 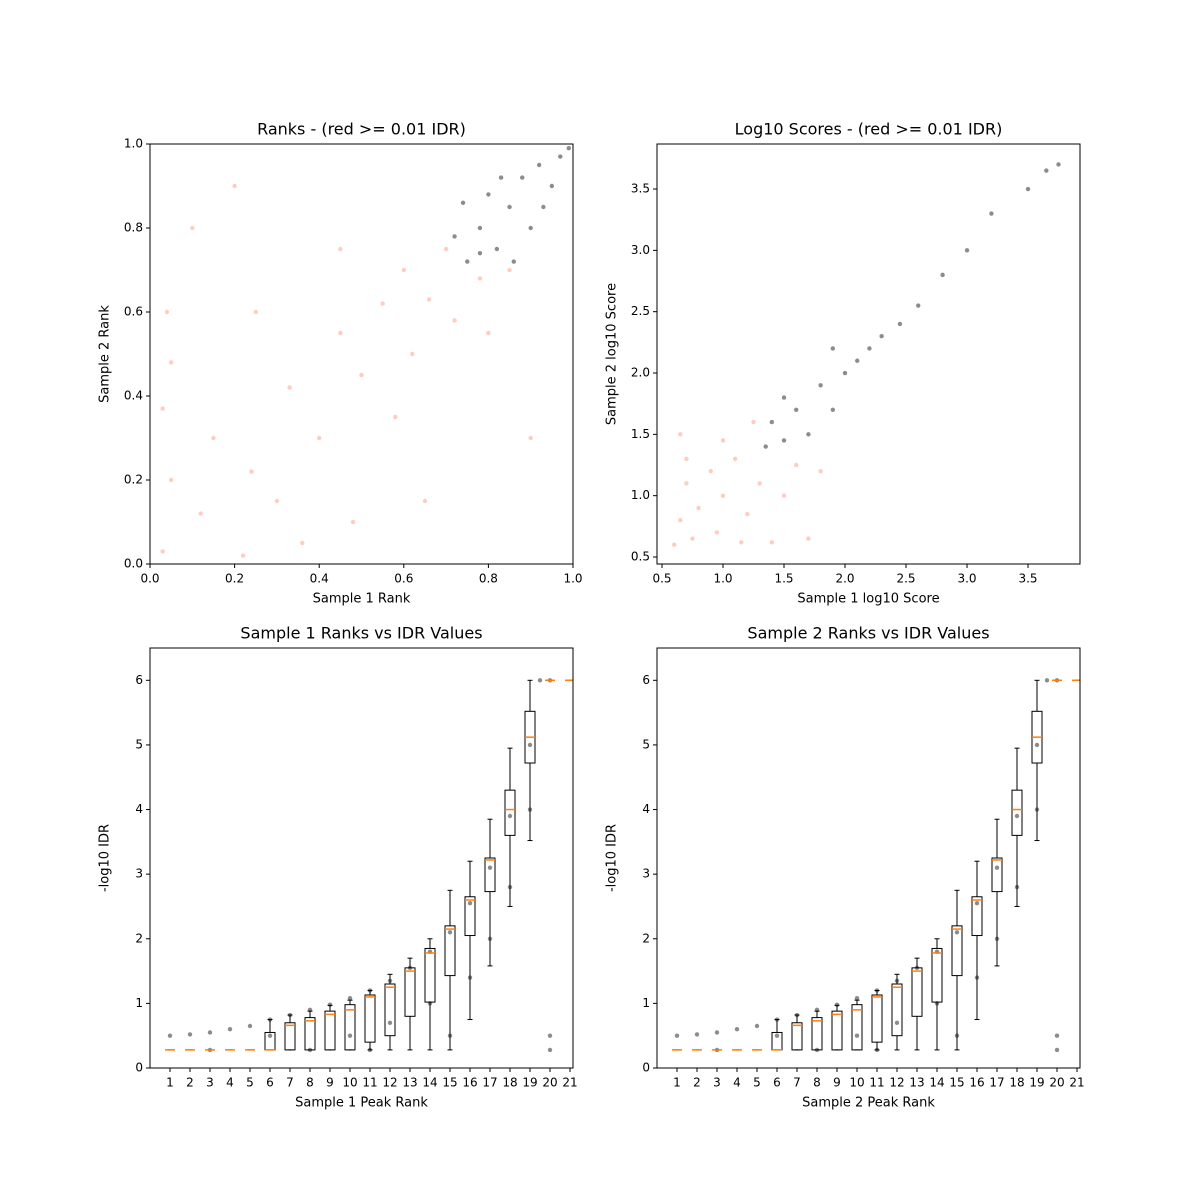 What do you see at coordinates (133, 312) in the screenshot?
I see `y-tick-label: 0.6` at bounding box center [133, 312].